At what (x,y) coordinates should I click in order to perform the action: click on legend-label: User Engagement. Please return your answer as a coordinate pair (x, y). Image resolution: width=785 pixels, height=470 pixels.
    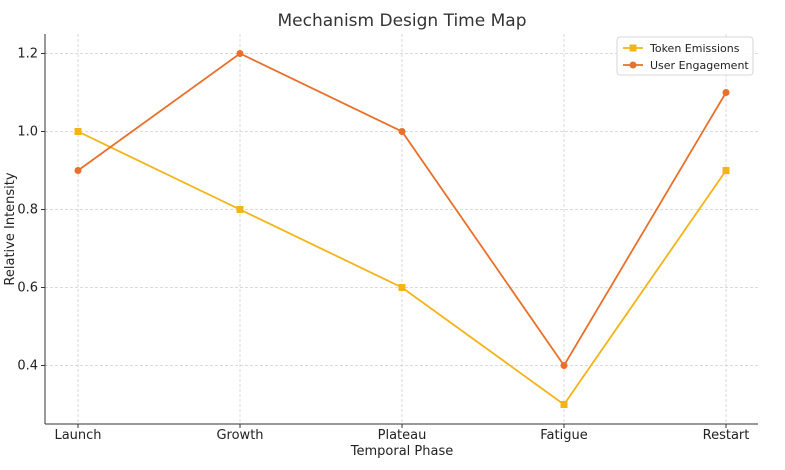
    Looking at the image, I should click on (699, 65).